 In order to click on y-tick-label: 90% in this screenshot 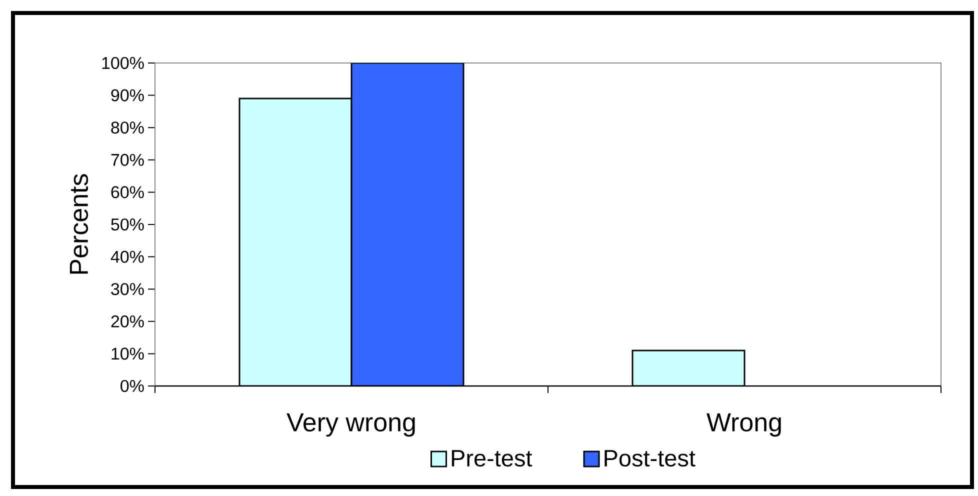, I will do `click(127, 95)`.